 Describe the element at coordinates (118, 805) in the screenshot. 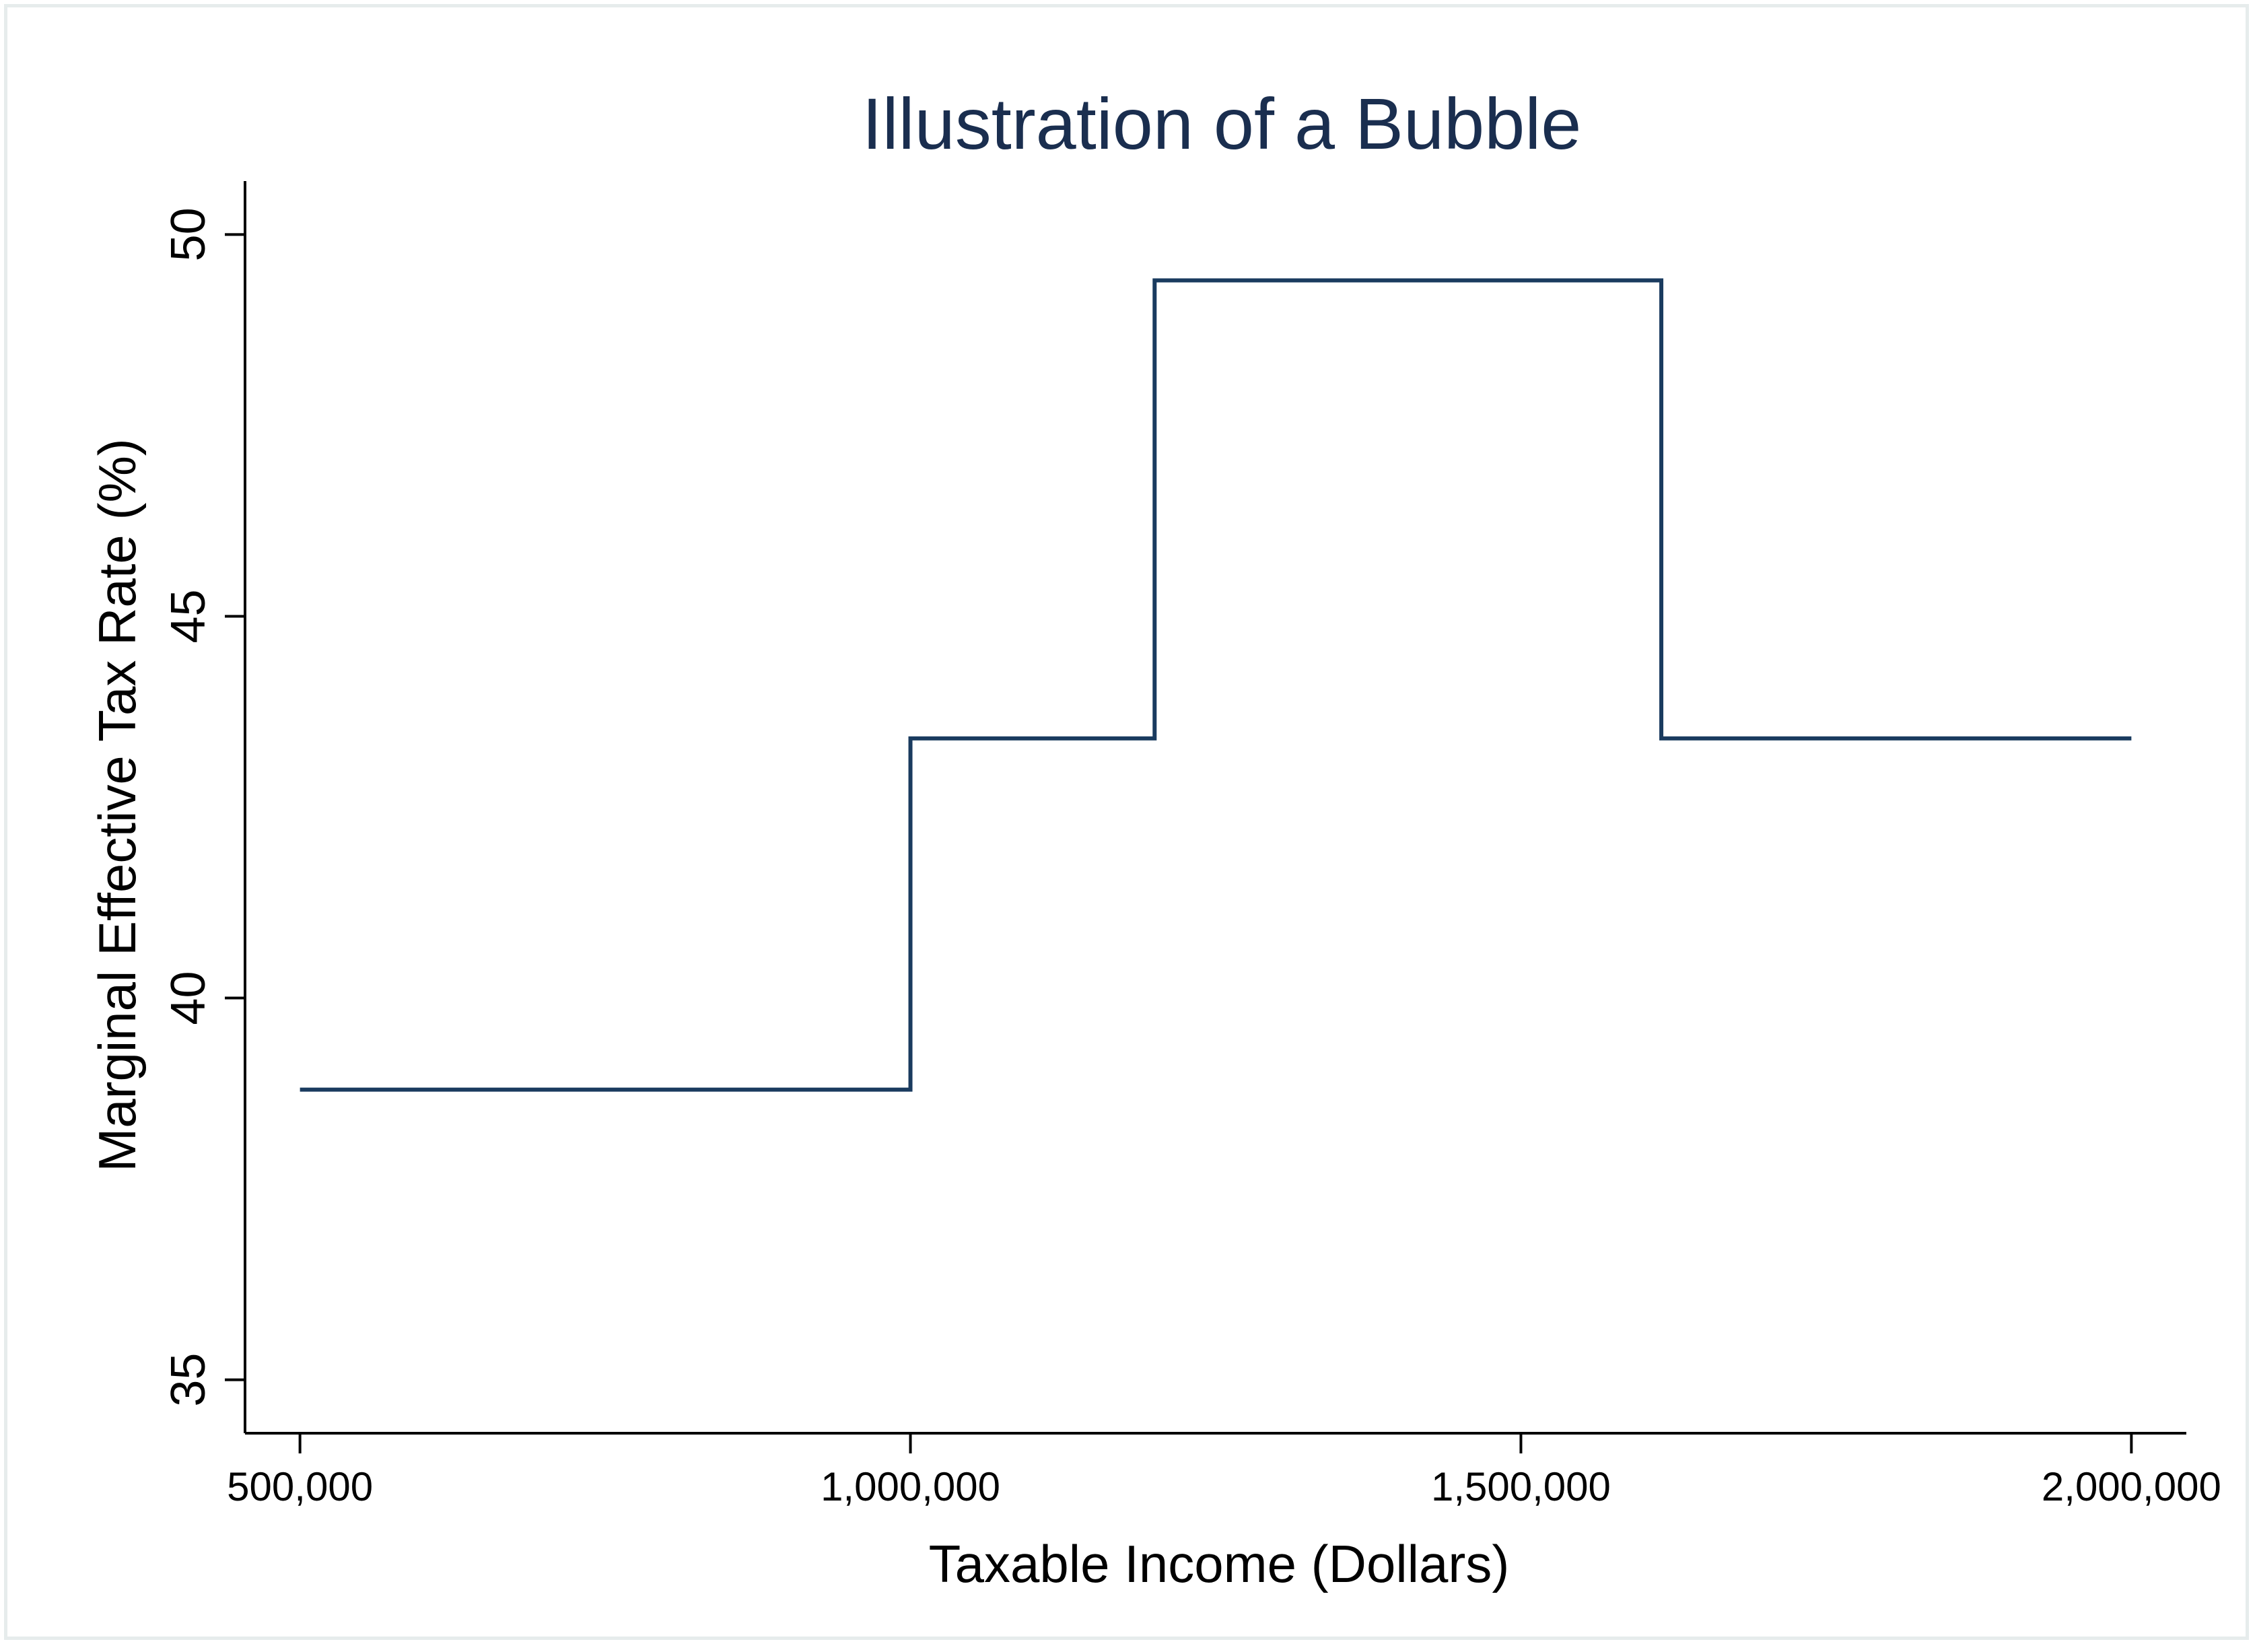

I see `y-axis-label: Marginal Effective Tax Rate (%)` at that location.